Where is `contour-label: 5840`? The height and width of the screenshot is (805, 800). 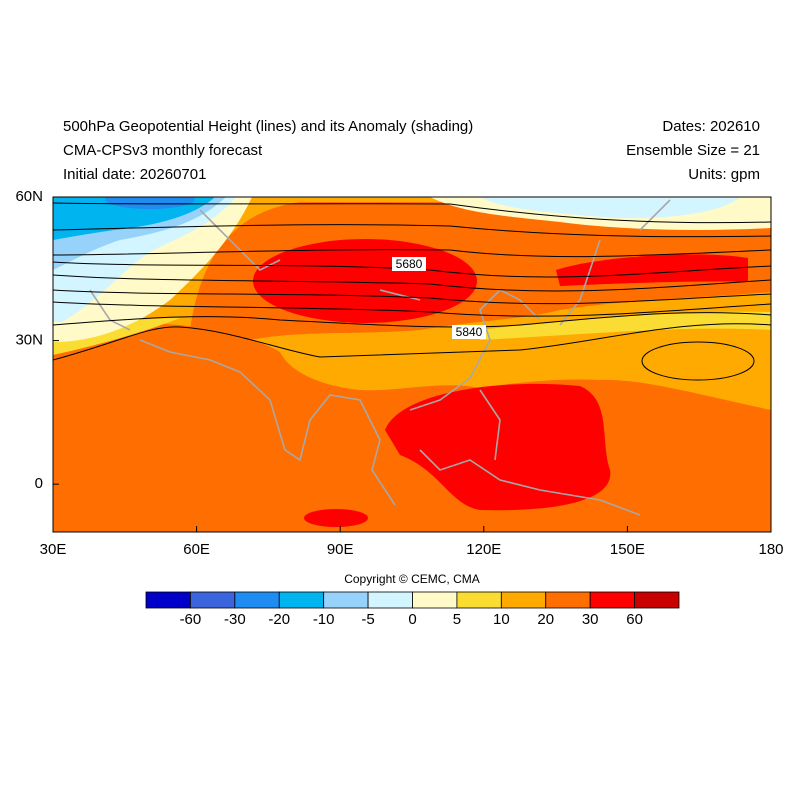
contour-label: 5840 is located at coordinates (469, 332).